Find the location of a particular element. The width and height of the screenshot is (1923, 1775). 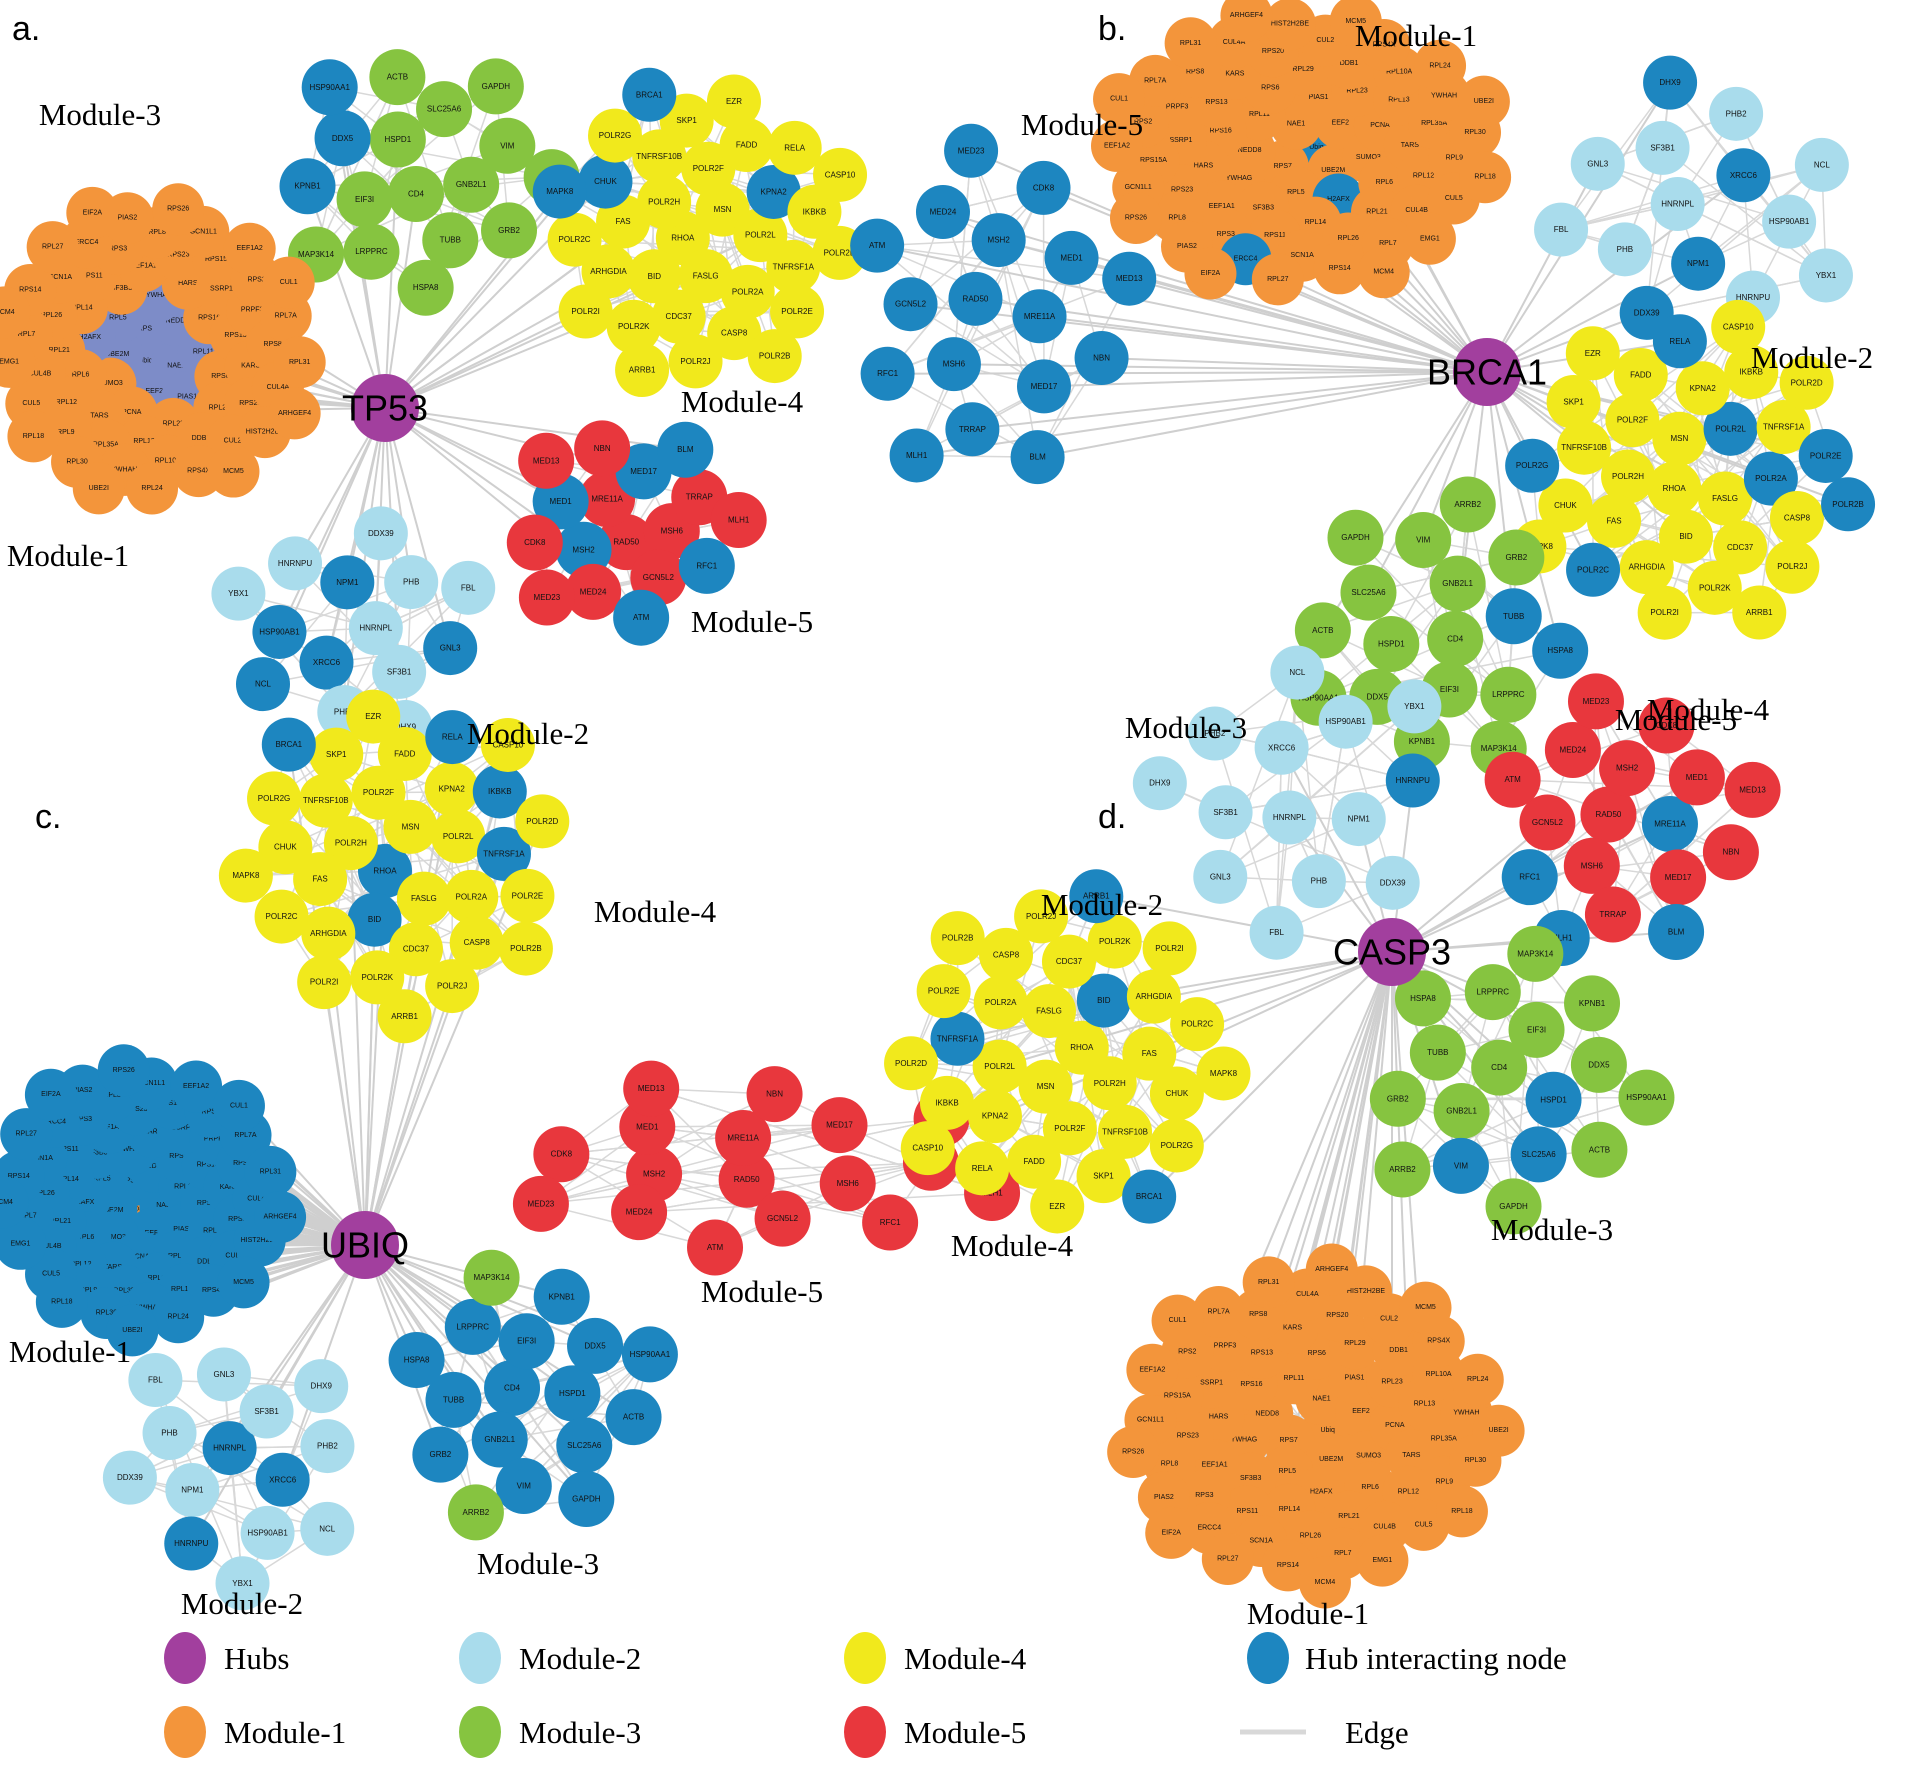

node-c-MCM5 is located at coordinates (243, 1282).